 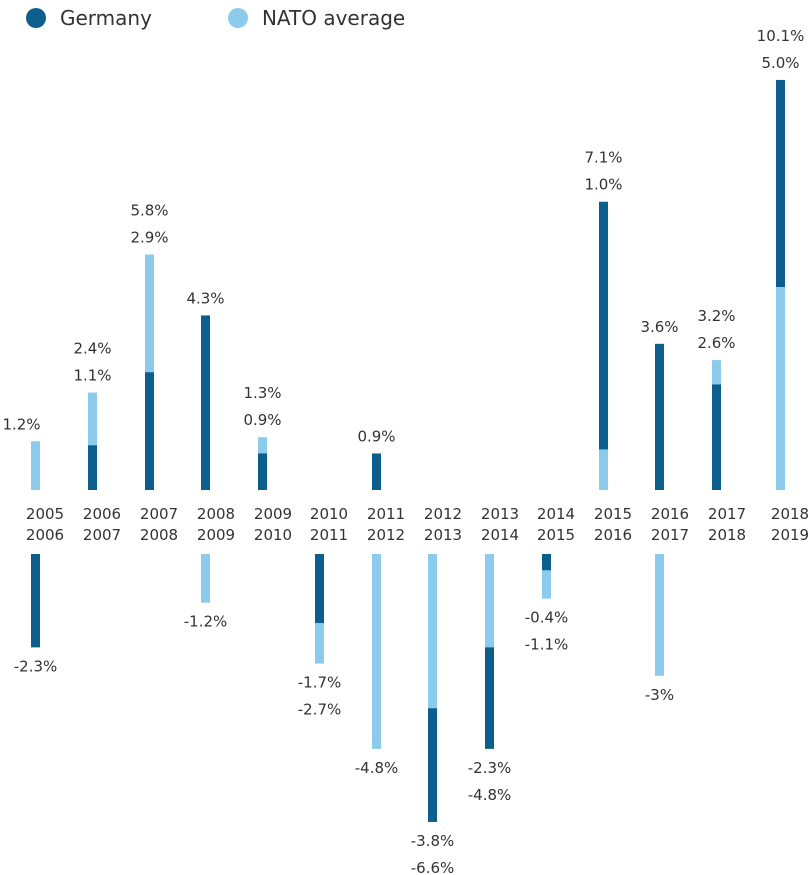 I want to click on value-label-5-1: -2.7%, so click(x=320, y=710).